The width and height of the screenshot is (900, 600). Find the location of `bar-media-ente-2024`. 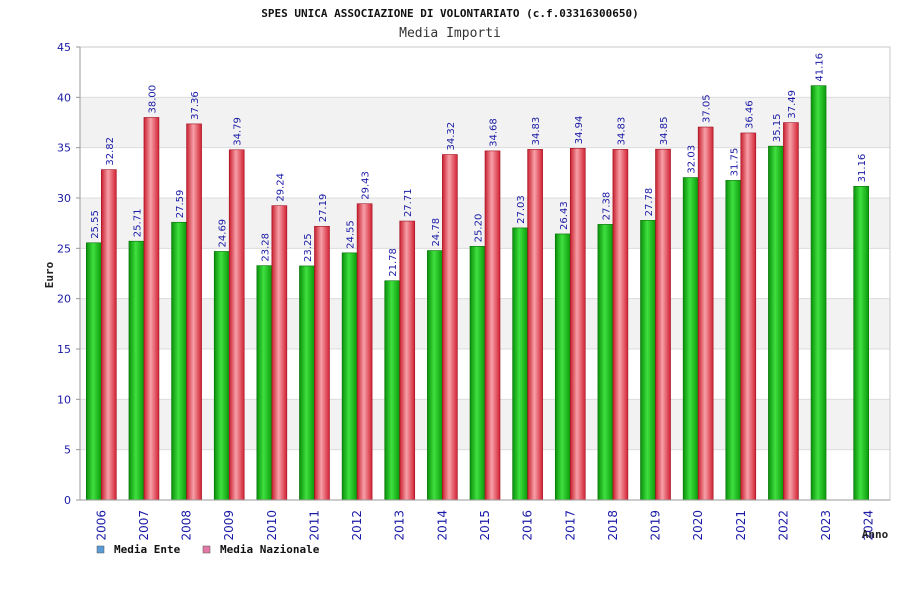

bar-media-ente-2024 is located at coordinates (861, 343).